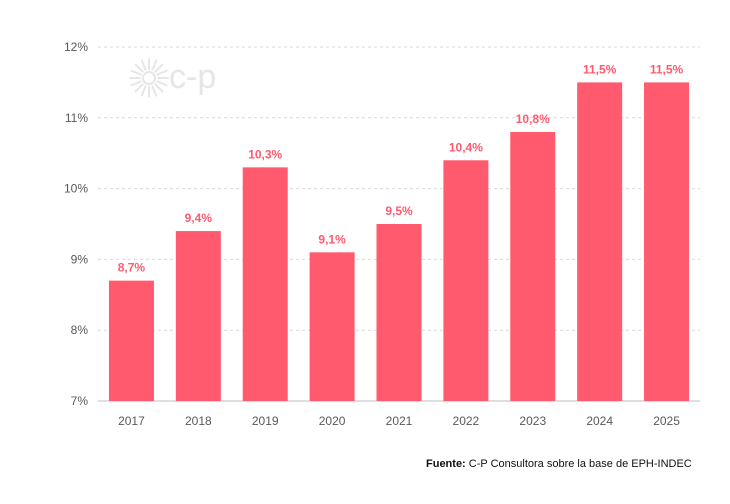 Image resolution: width=730 pixels, height=504 pixels. Describe the element at coordinates (80, 330) in the screenshot. I see `y-tick-label: 8%` at that location.